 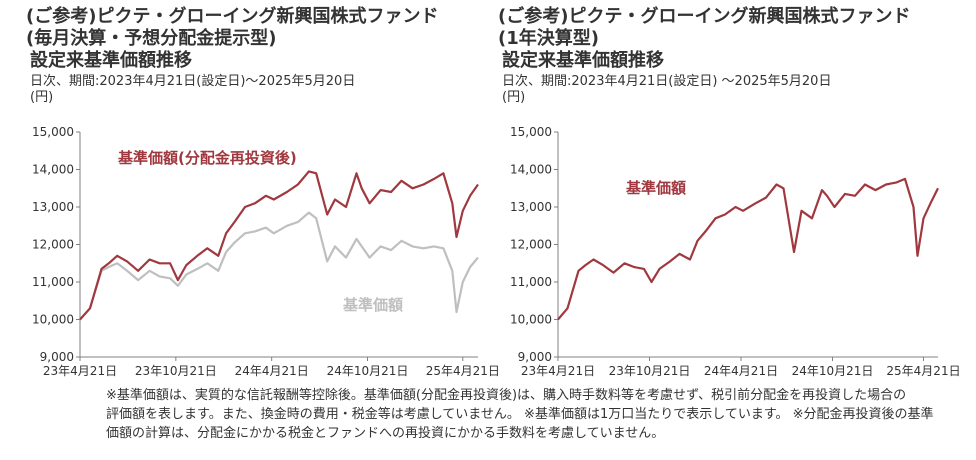 I want to click on left-series-0-line, so click(x=279, y=245).